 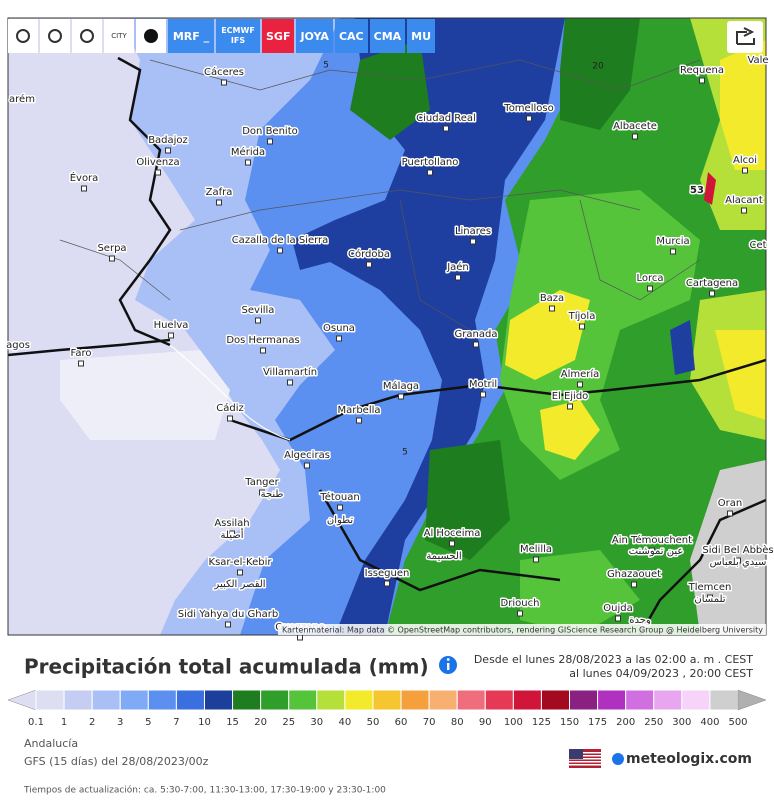 I want to click on model-button: JOYA, so click(x=314, y=36).